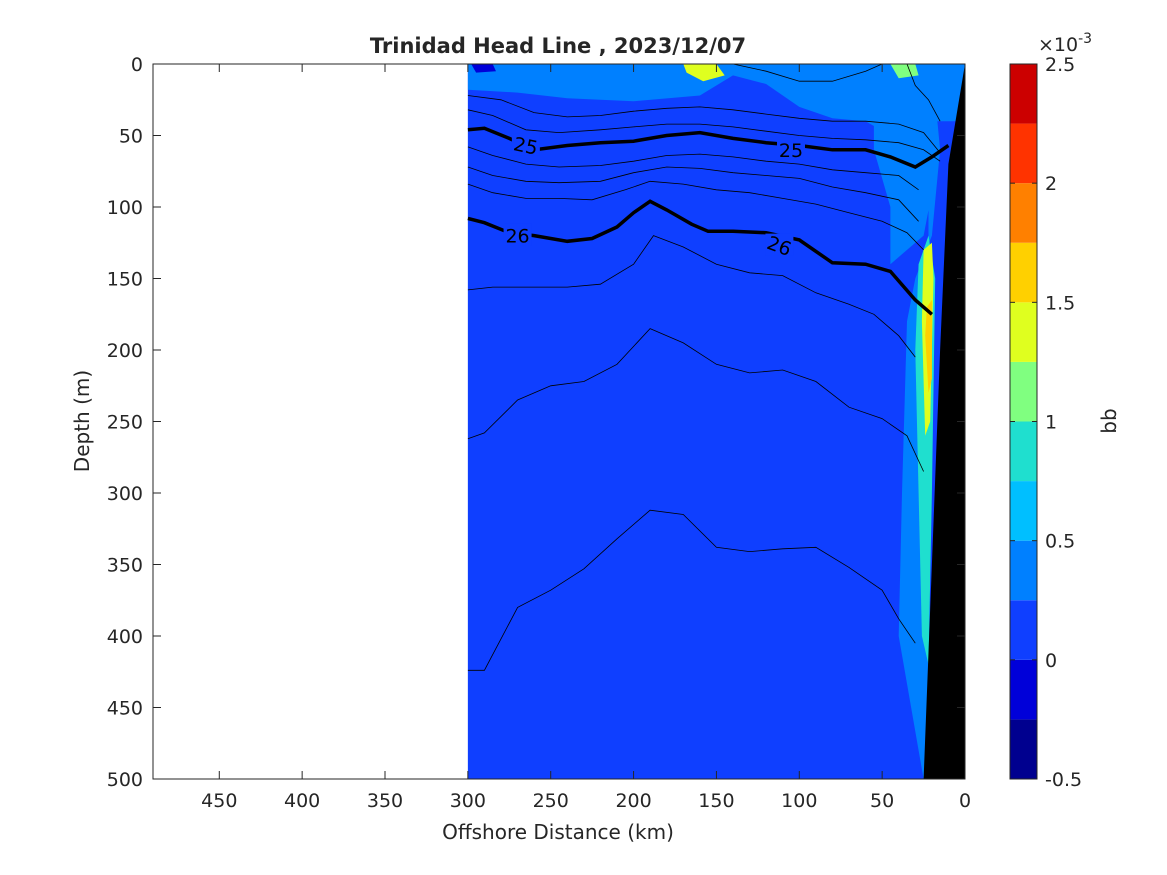 This screenshot has height=875, width=1167. I want to click on colorbar-exponent-power: -3, so click(1085, 39).